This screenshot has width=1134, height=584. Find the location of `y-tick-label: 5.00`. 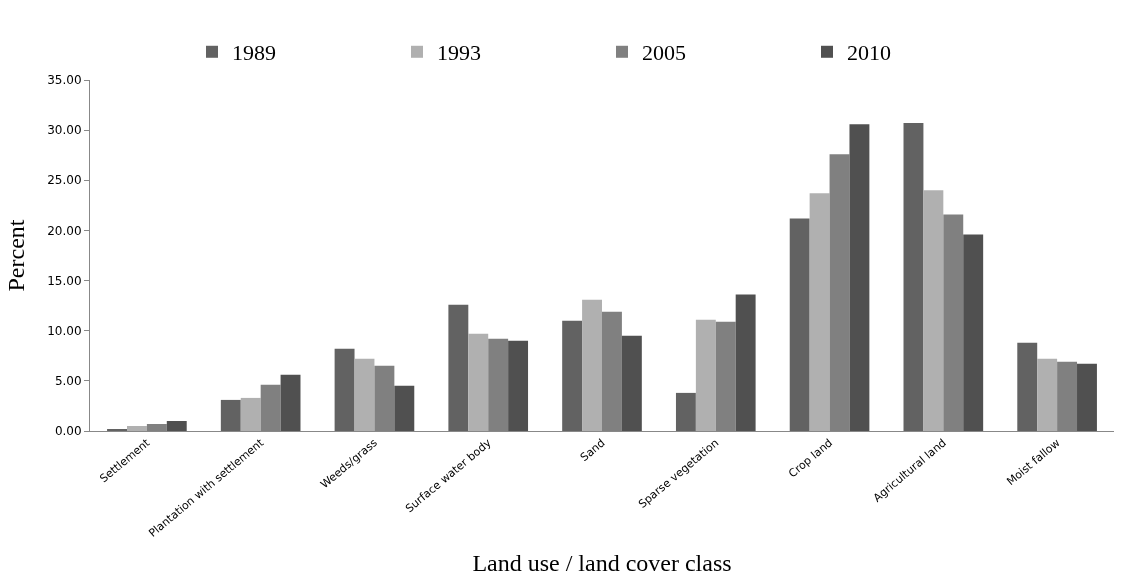

y-tick-label: 5.00 is located at coordinates (68, 381).